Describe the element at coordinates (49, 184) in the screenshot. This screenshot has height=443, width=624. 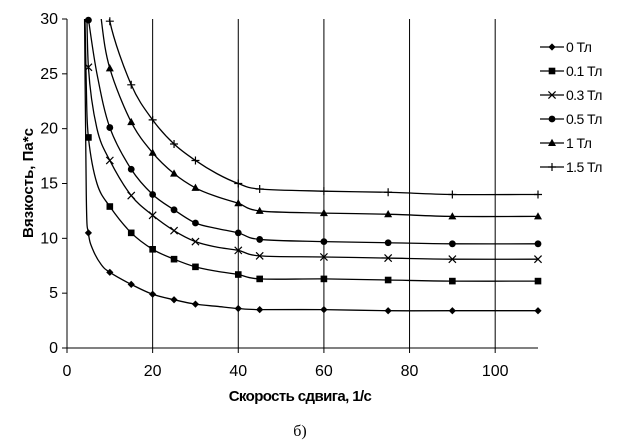
I see `y-tick-label: 15` at that location.